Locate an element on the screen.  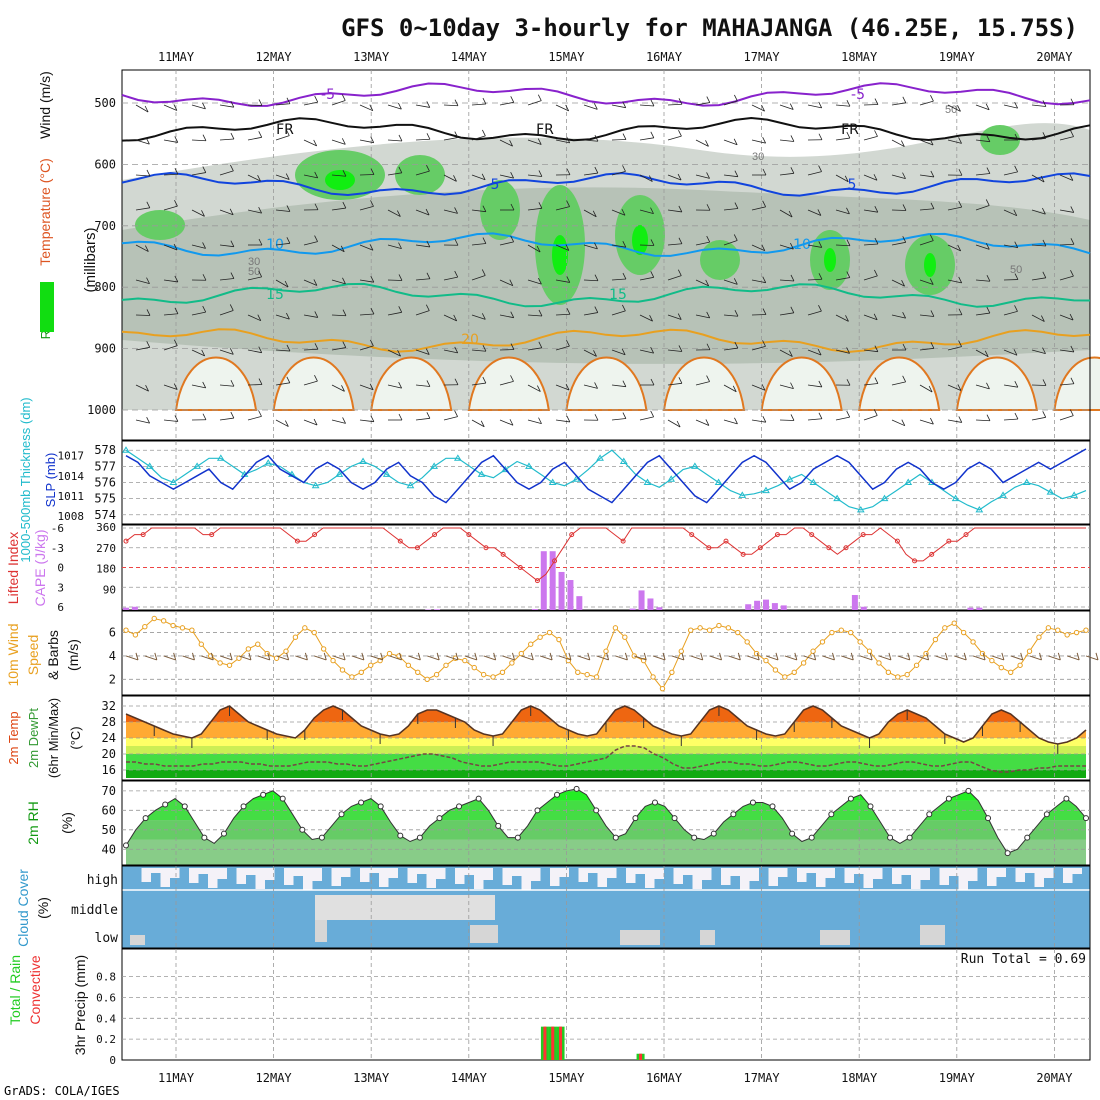
day-label-top: 12MAY is located at coordinates (274, 57).